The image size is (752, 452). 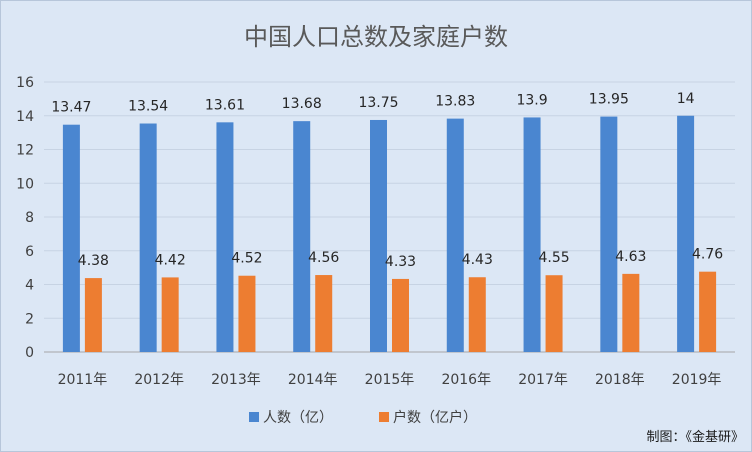 I want to click on x-tick-label: 2011年, so click(x=83, y=380).